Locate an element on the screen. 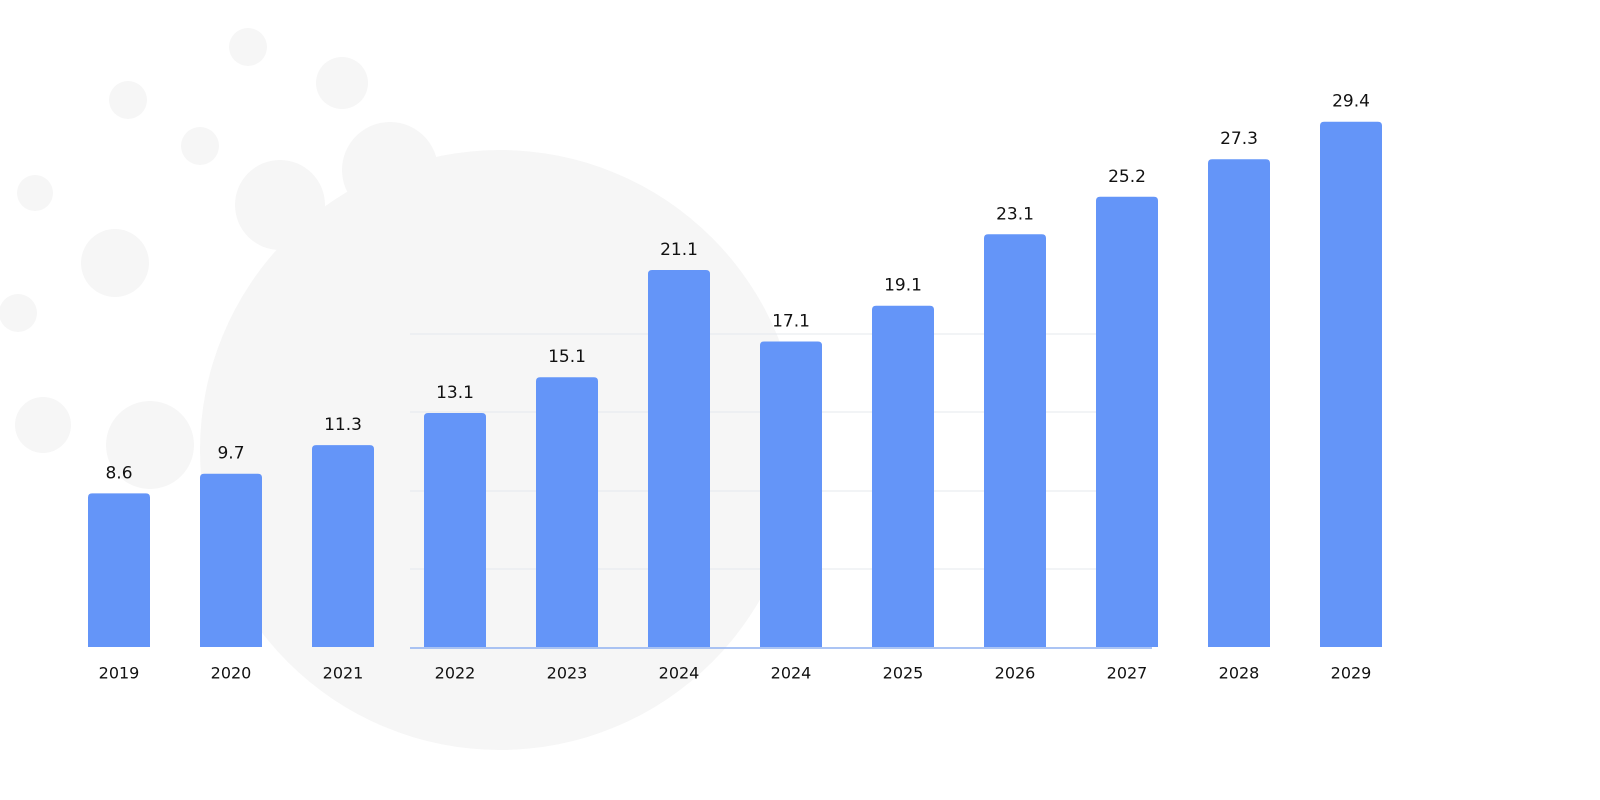 This screenshot has width=1600, height=800. value-label: 29.4 is located at coordinates (1351, 102).